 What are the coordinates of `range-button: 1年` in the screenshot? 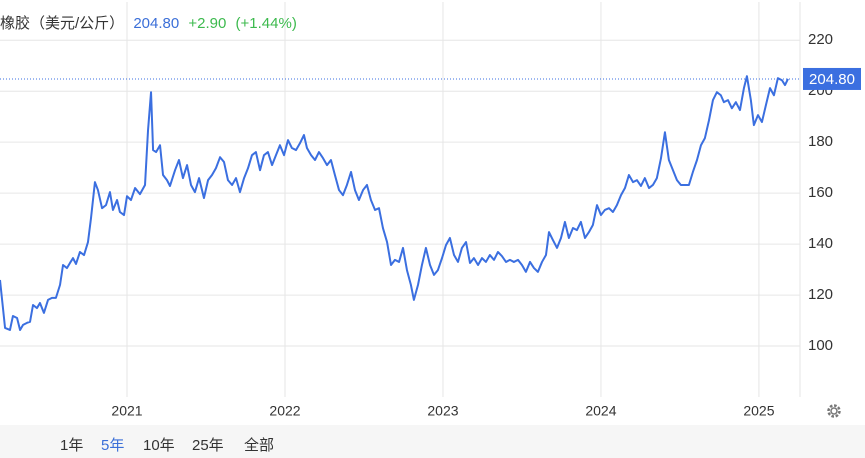 It's located at (72, 445).